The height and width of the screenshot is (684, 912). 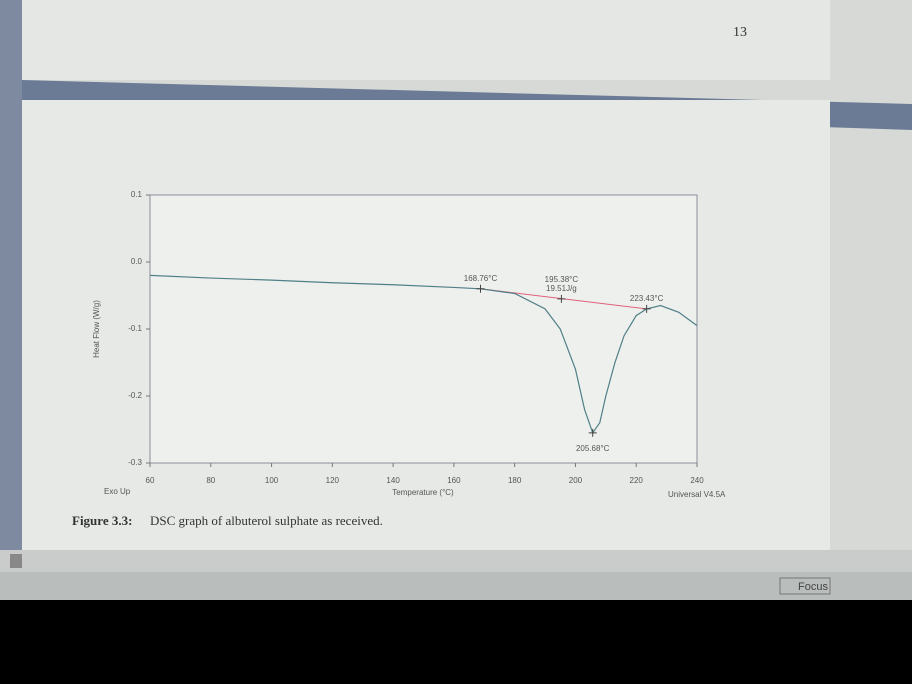 What do you see at coordinates (135, 328) in the screenshot?
I see `y-tick-label: -0.1` at bounding box center [135, 328].